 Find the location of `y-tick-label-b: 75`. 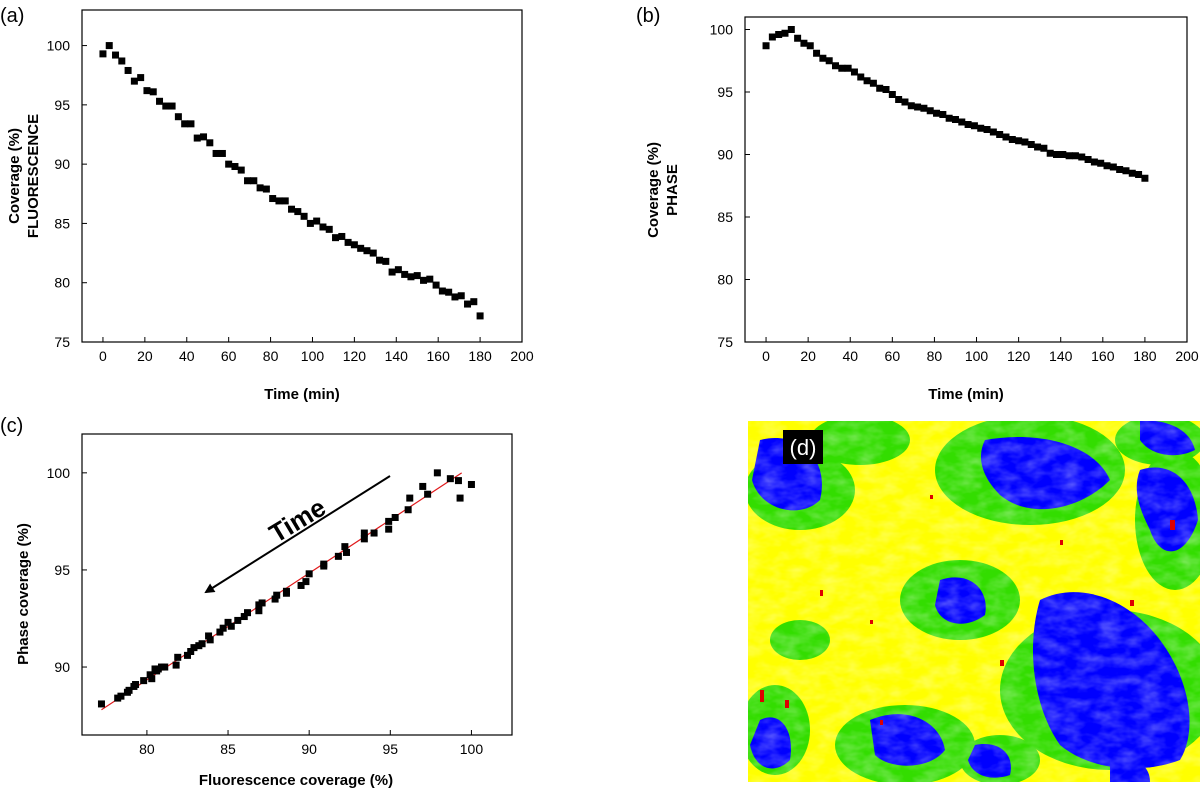

y-tick-label-b: 75 is located at coordinates (725, 342).